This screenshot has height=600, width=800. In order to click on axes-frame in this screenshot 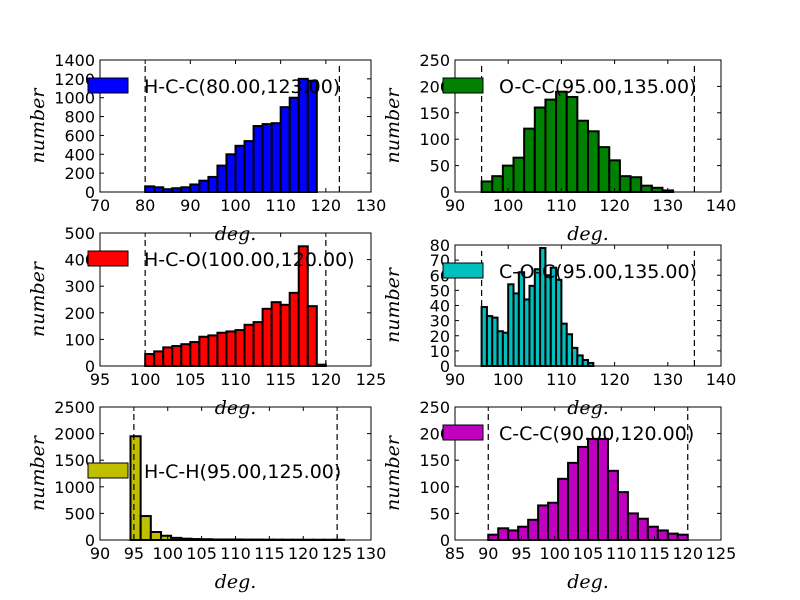, I will do `click(588, 126)`.